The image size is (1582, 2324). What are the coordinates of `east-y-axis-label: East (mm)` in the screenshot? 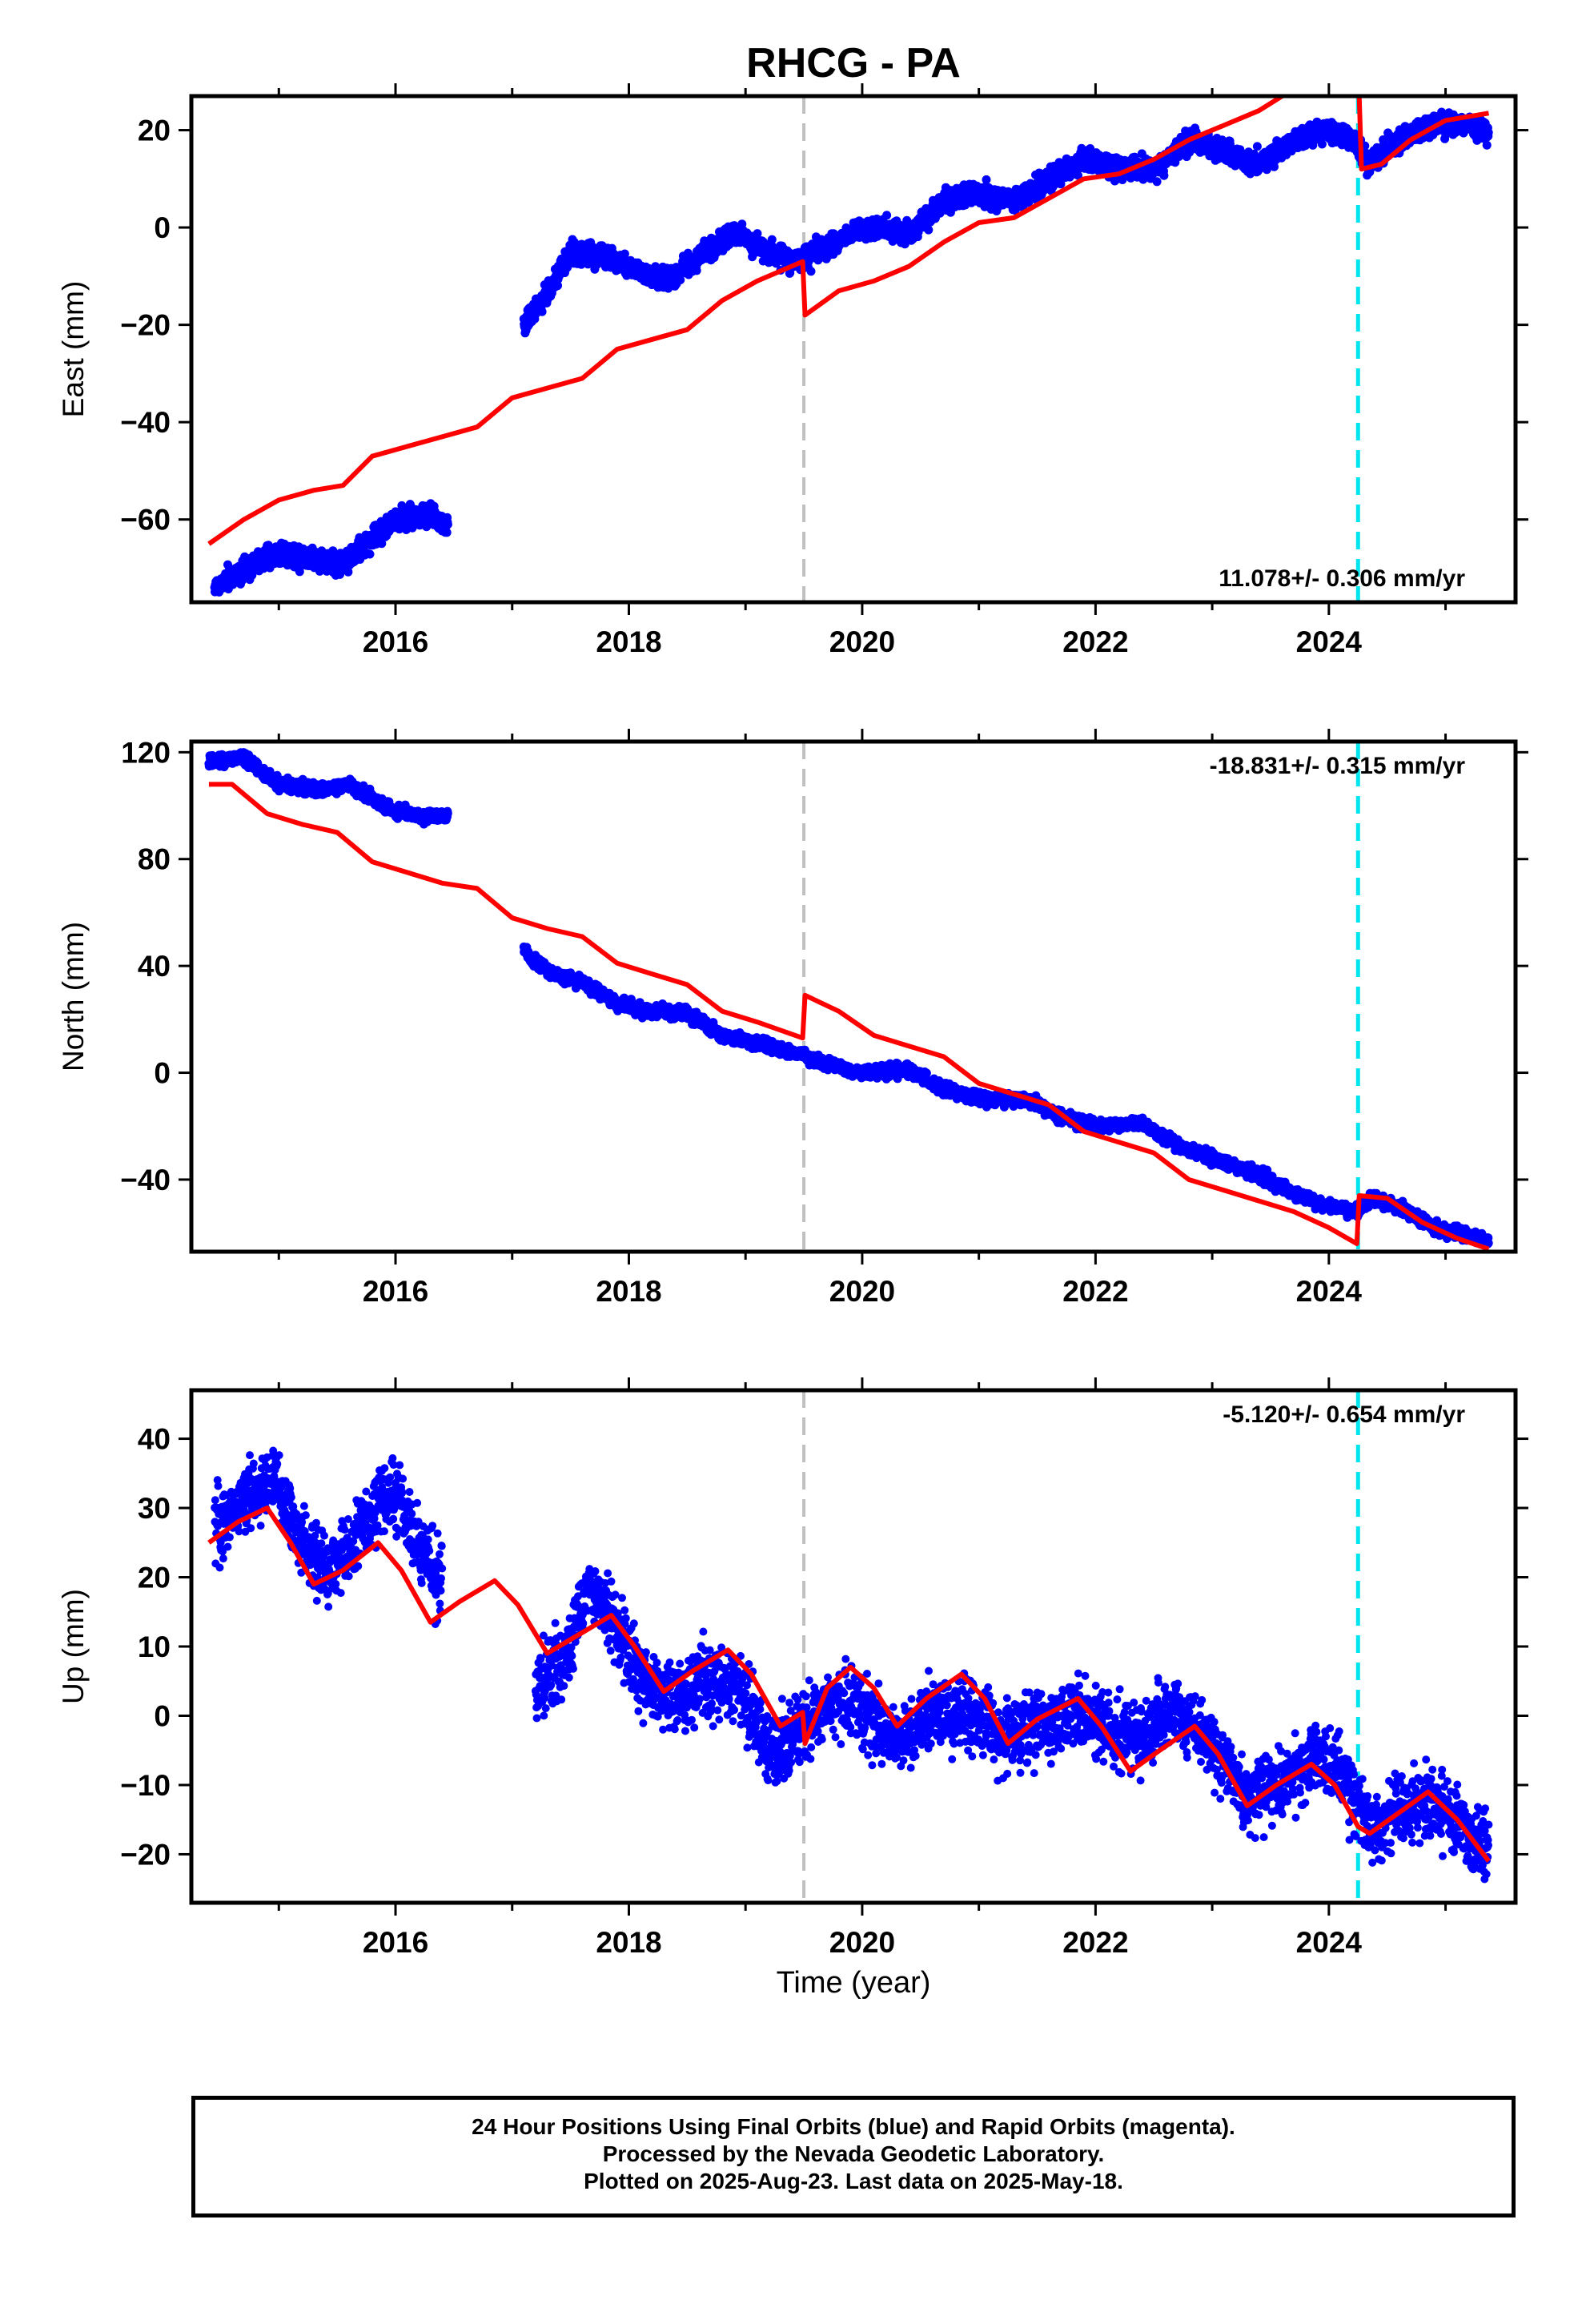 It's located at (74, 349).